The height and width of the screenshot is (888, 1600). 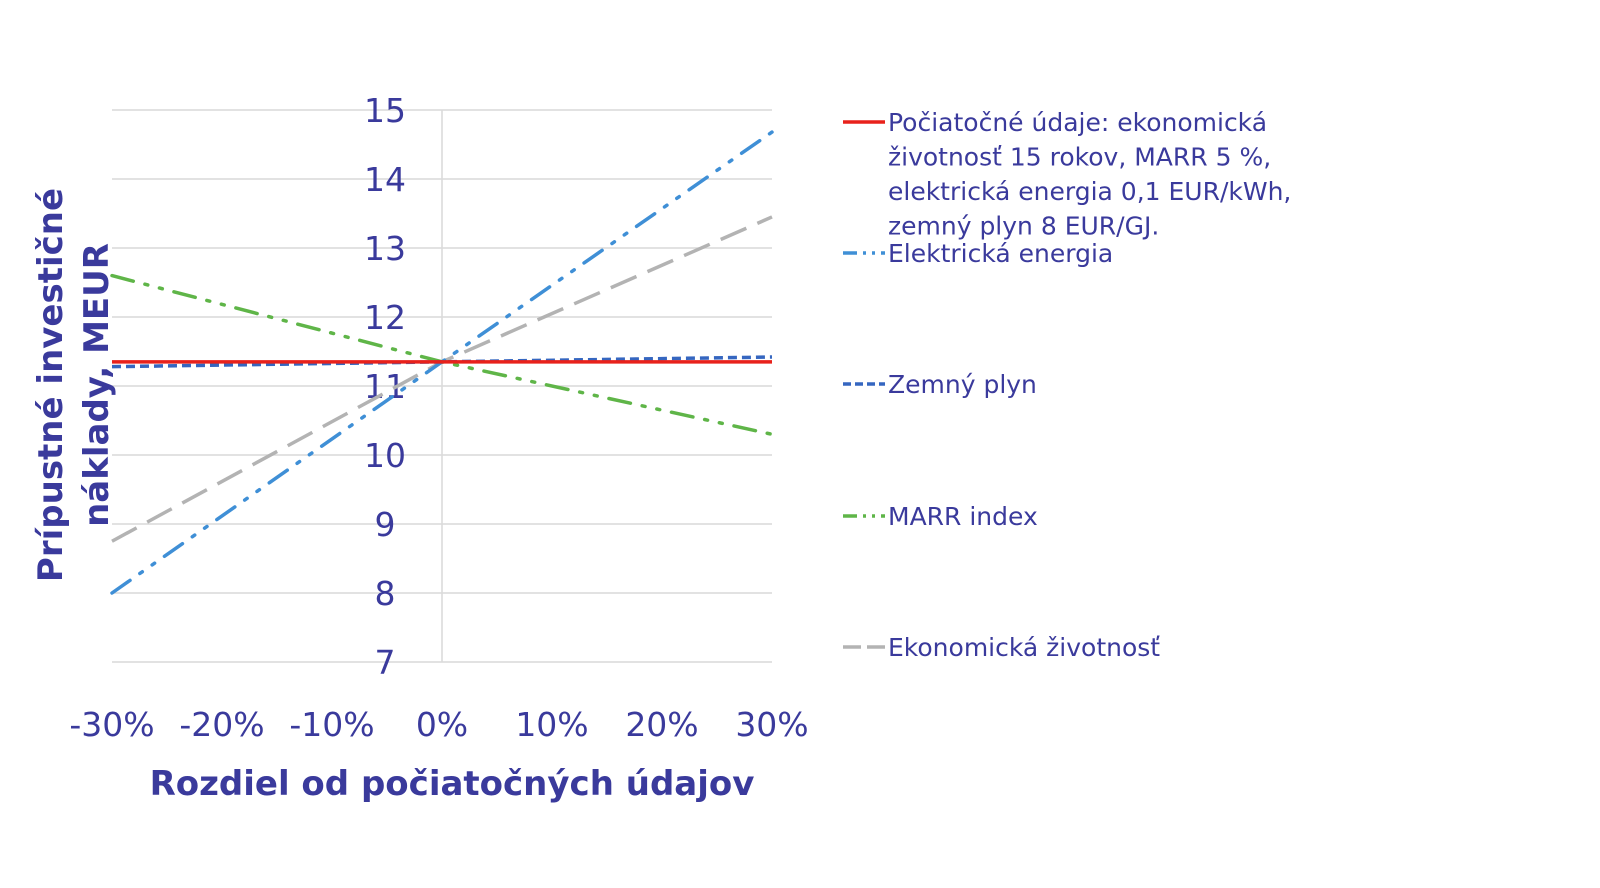 I want to click on x-tick-label: -30%, so click(x=111, y=724).